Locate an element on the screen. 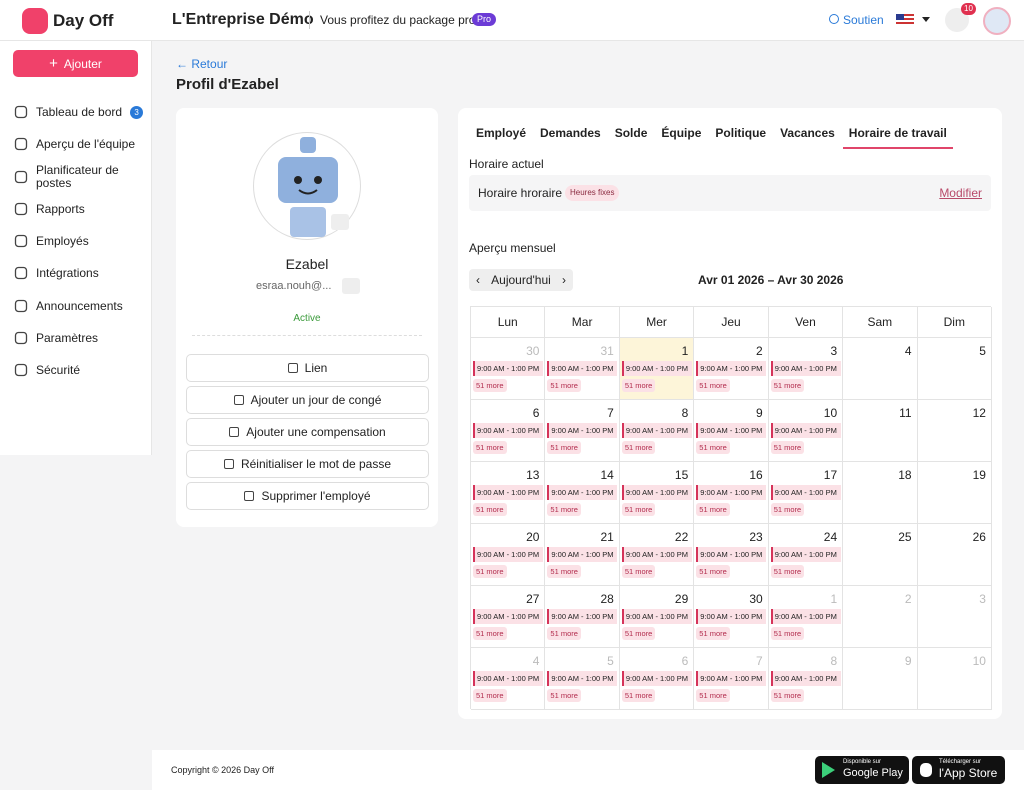  day-cell: 4 is located at coordinates (880, 369).